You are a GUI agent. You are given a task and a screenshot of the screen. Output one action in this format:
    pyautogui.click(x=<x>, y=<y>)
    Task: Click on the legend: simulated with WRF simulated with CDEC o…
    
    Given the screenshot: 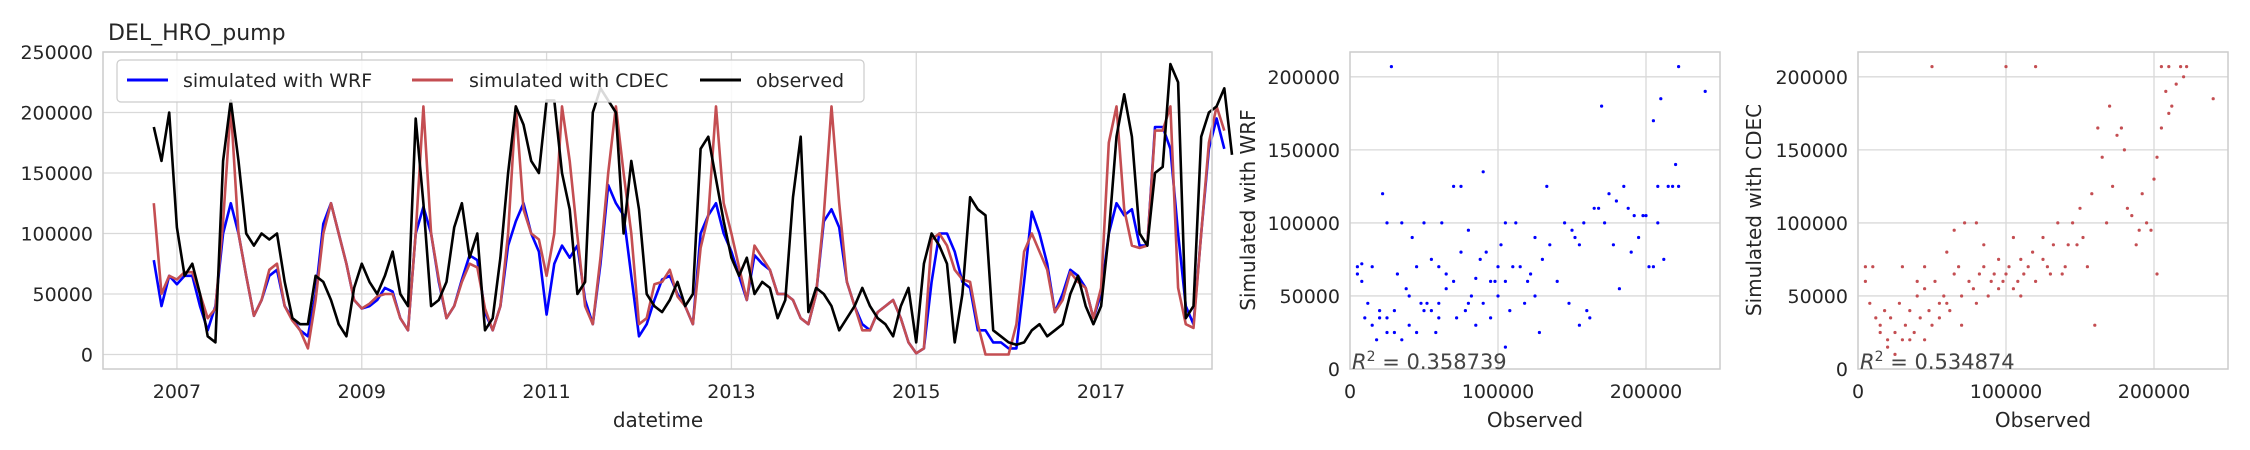 What is the action you would take?
    pyautogui.click(x=490, y=81)
    